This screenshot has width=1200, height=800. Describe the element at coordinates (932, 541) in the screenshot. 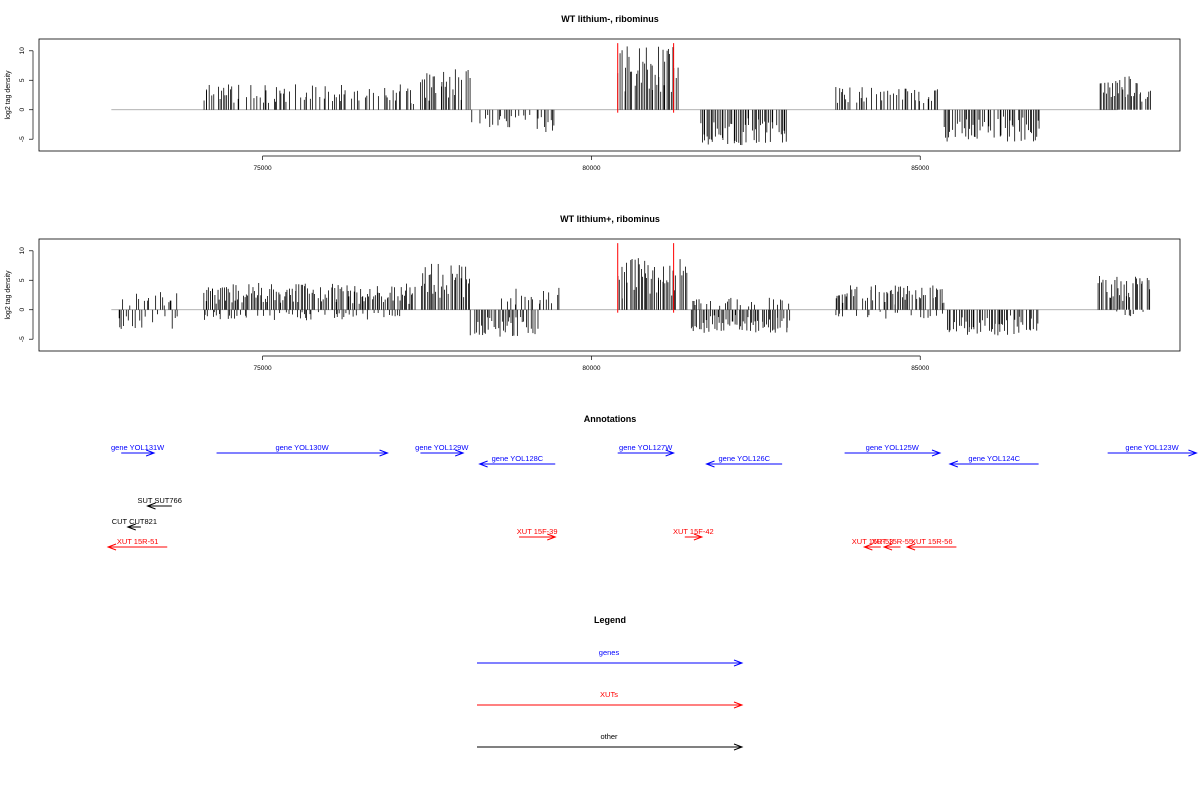

I see `feature-label: XUT 15R-56` at that location.